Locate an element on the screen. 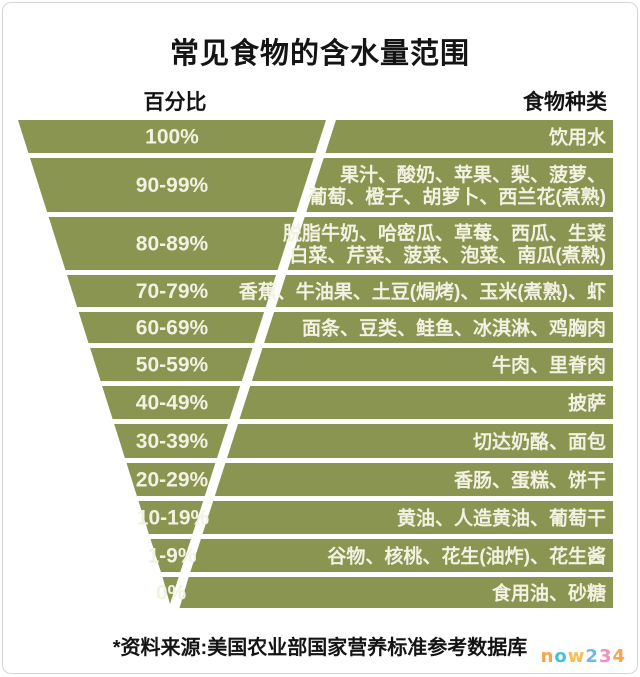 The image size is (640, 677). watermark-letter: 2 is located at coordinates (592, 656).